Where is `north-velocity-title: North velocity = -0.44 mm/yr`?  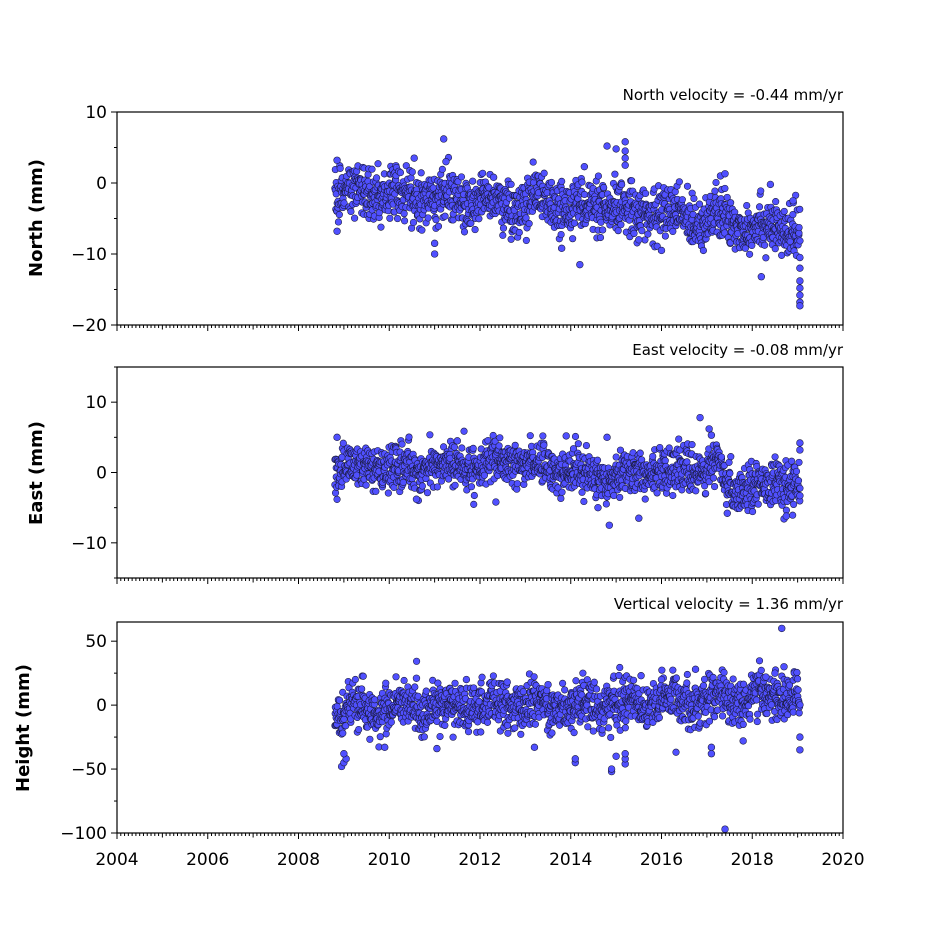
north-velocity-title: North velocity = -0.44 mm/yr is located at coordinates (733, 95).